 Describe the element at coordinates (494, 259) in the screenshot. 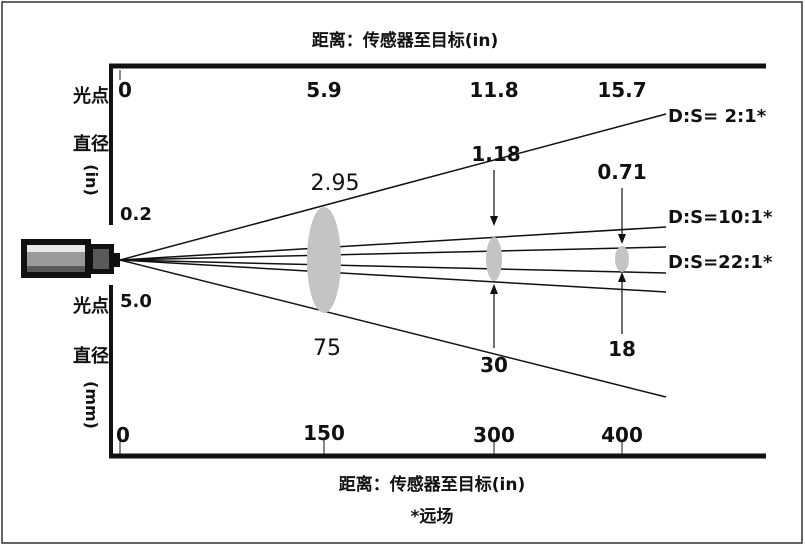

I see `spot-ellipse-10to1` at that location.